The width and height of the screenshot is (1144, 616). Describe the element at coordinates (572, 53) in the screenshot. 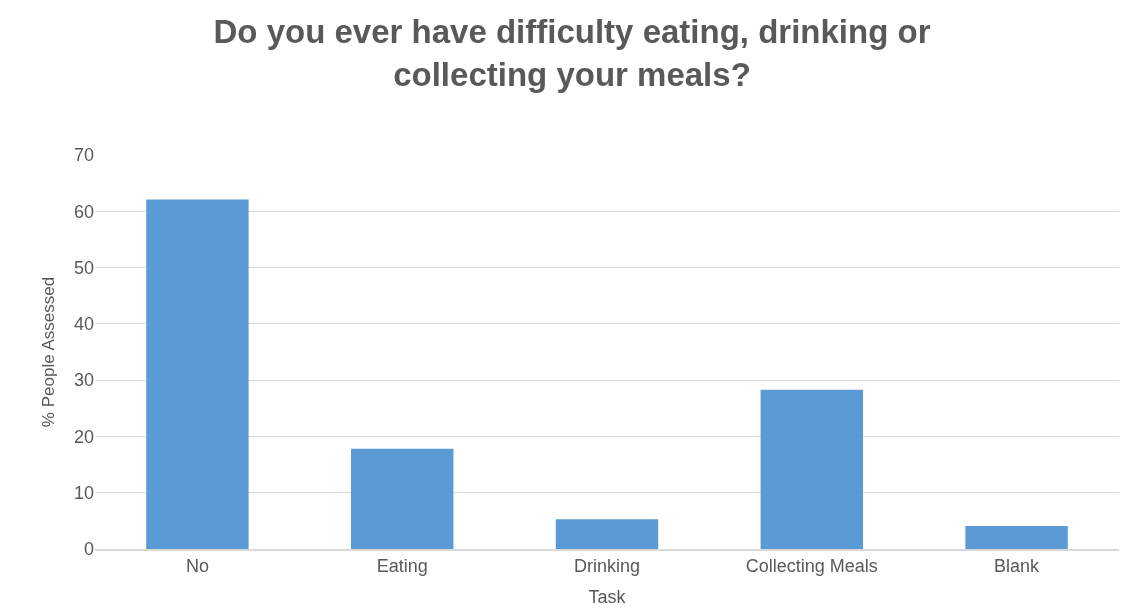

I see `chart-title: Do you ever have difficulty eating, drinking or collecting your meals?` at that location.